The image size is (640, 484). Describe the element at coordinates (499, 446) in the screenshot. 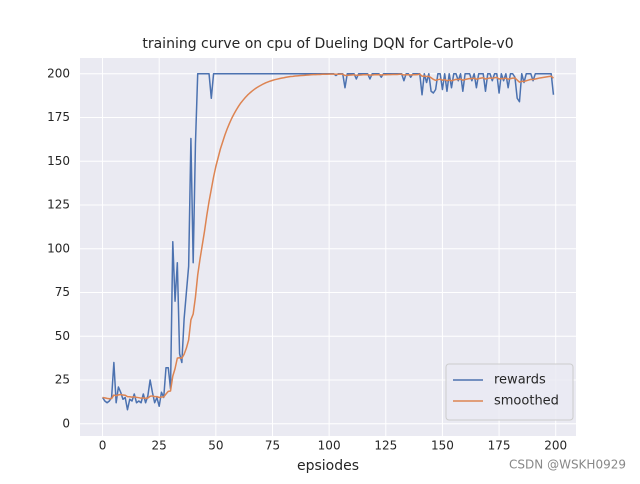

I see `x-tick-label: 175` at that location.